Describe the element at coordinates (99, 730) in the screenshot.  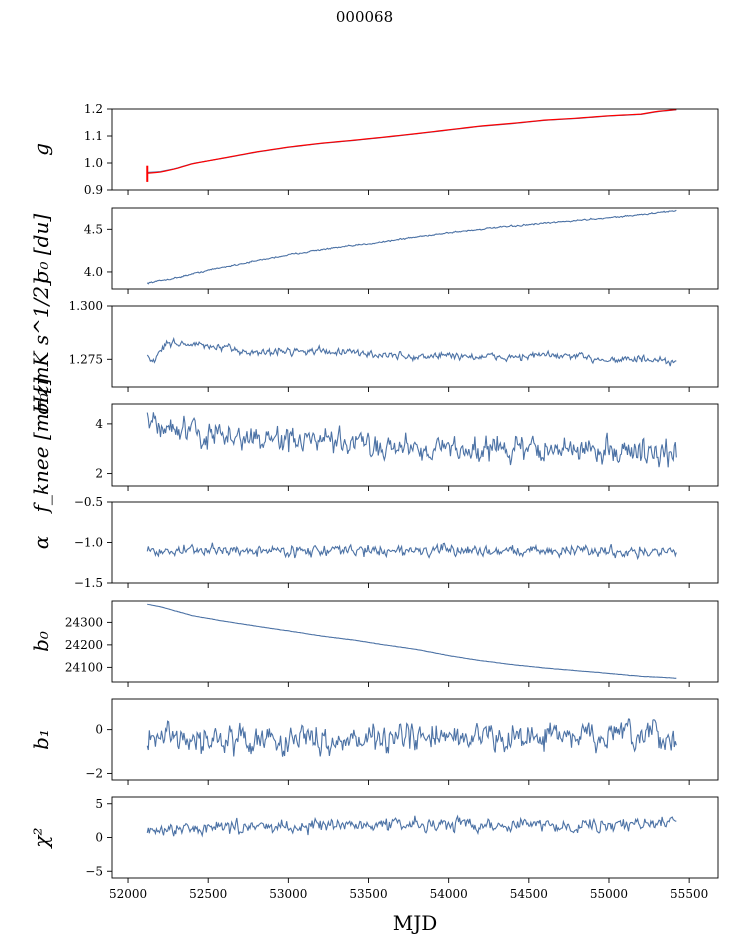
I see `ytick-label-b1: 0` at that location.